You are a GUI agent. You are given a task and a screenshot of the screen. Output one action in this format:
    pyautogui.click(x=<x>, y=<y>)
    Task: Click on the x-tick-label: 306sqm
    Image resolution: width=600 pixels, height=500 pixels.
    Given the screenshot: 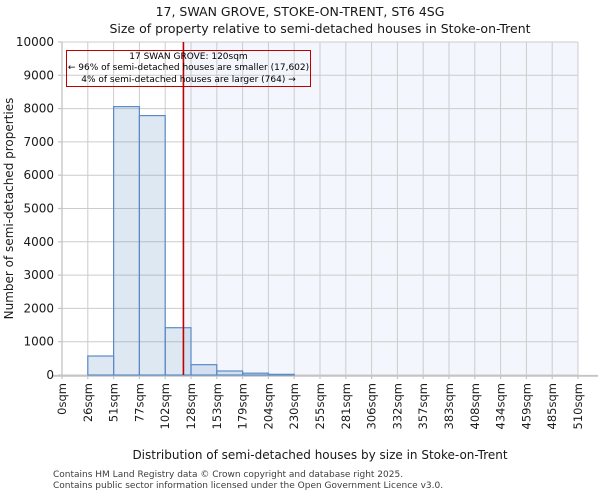 What is the action you would take?
    pyautogui.click(x=372, y=406)
    